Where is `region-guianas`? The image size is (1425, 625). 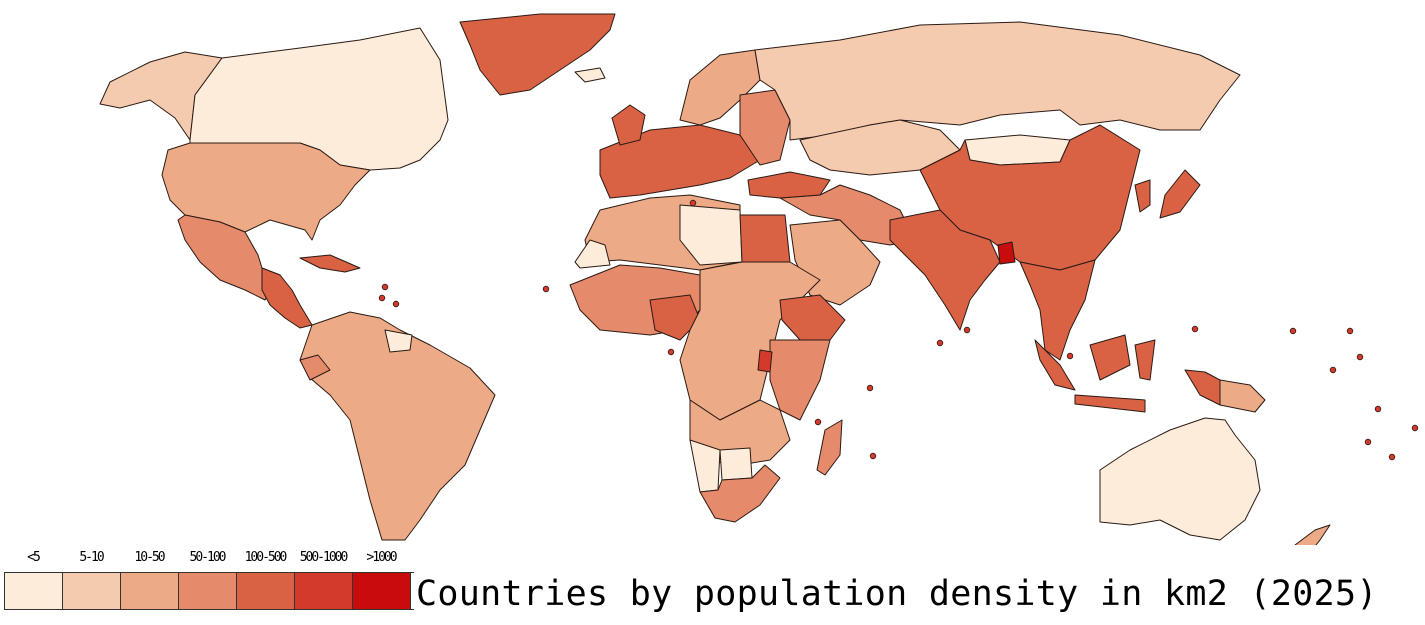
region-guianas is located at coordinates (398, 341).